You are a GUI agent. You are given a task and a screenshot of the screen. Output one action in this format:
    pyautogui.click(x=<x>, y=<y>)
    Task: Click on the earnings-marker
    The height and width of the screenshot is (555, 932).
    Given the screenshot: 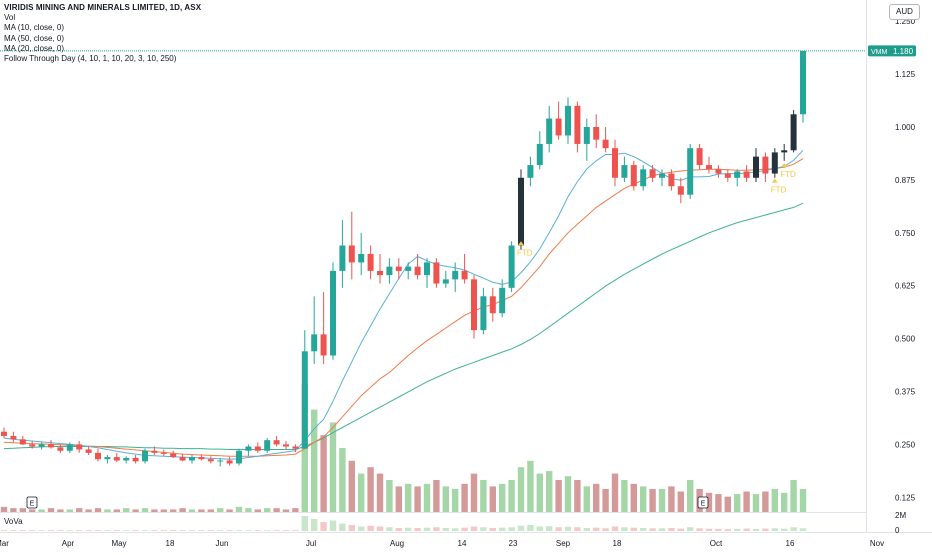 What is the action you would take?
    pyautogui.click(x=703, y=502)
    